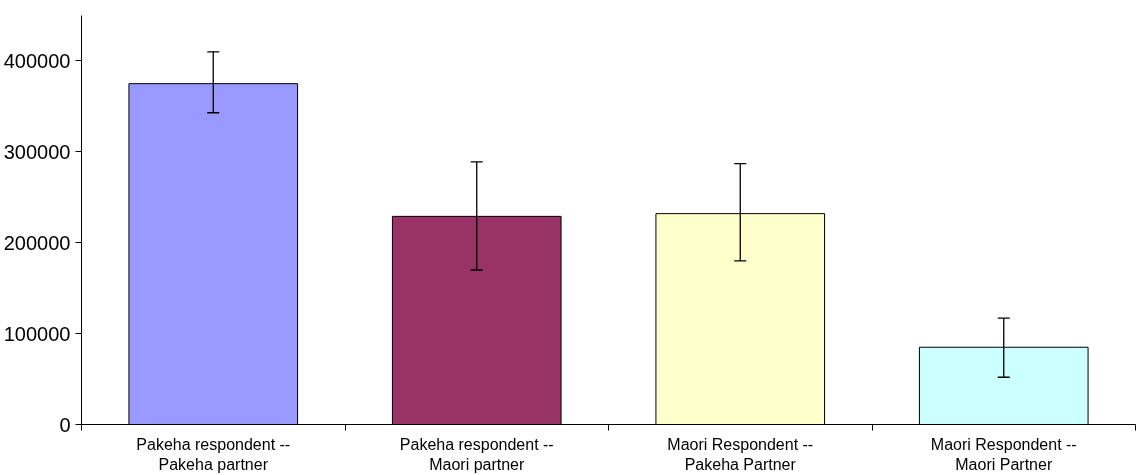 Image resolution: width=1140 pixels, height=475 pixels. What do you see at coordinates (37, 242) in the screenshot?
I see `y-tick-label: 200000` at bounding box center [37, 242].